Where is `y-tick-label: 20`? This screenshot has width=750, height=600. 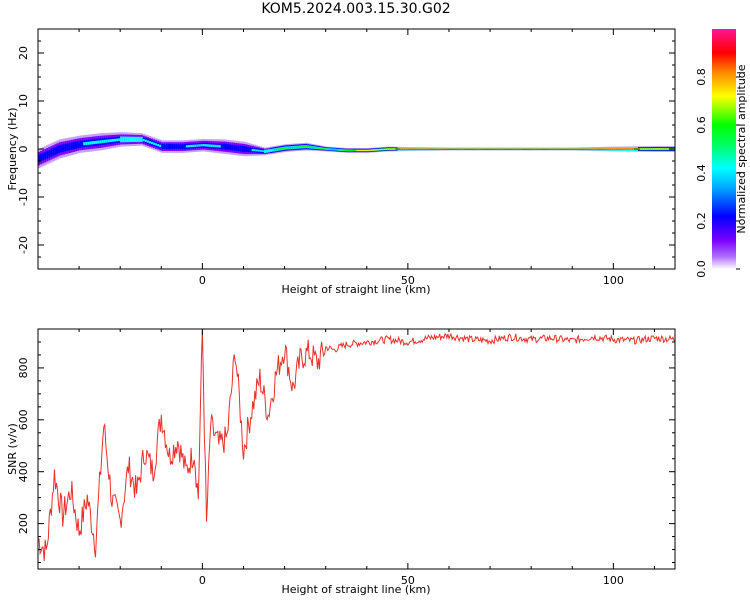
y-tick-label: 20 is located at coordinates (23, 53).